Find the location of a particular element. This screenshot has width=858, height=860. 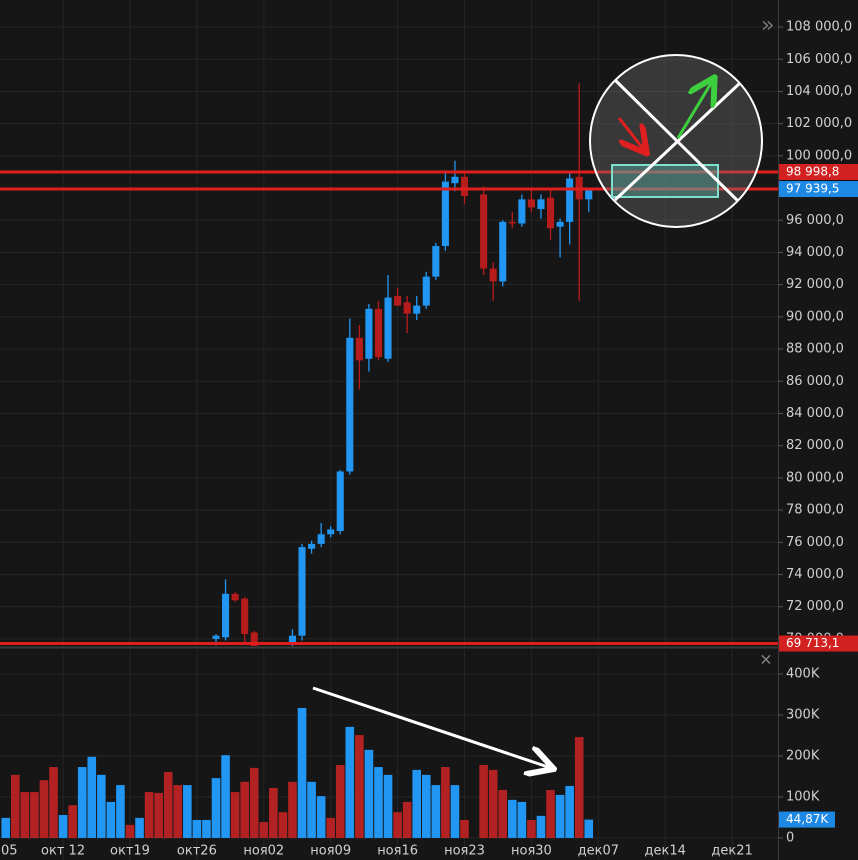

y-tick-label: 78 000,0 is located at coordinates (815, 510).